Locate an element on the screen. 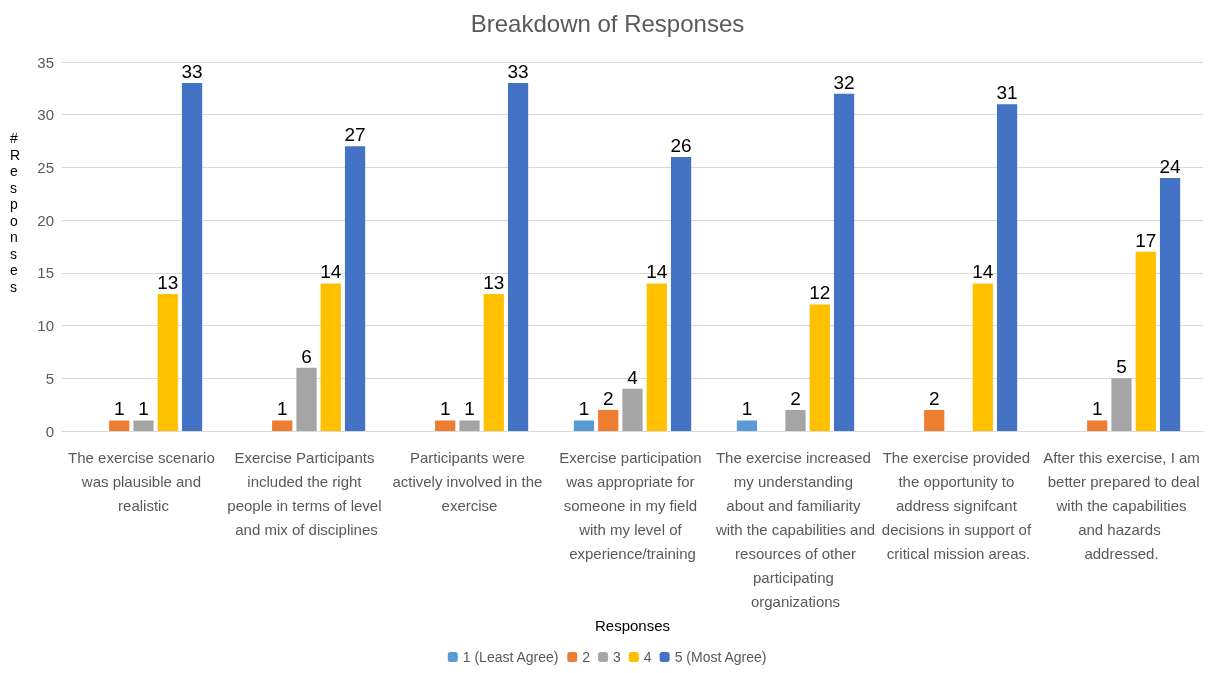 The image size is (1215, 673). y-tick-label: 30 is located at coordinates (45, 115).